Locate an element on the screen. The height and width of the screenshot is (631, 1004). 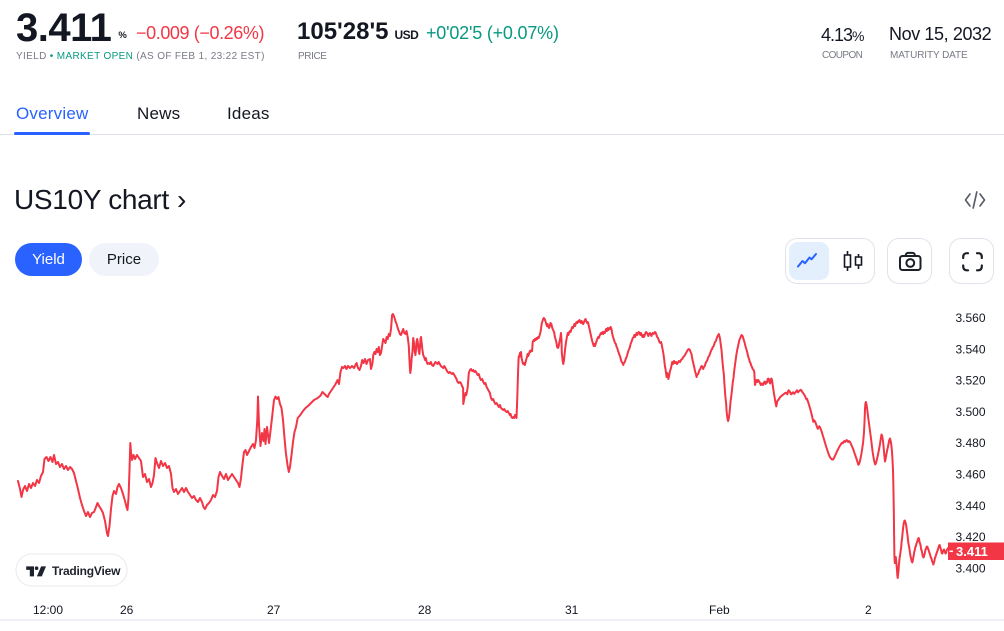
svg-text: Feb is located at coordinates (719, 610).